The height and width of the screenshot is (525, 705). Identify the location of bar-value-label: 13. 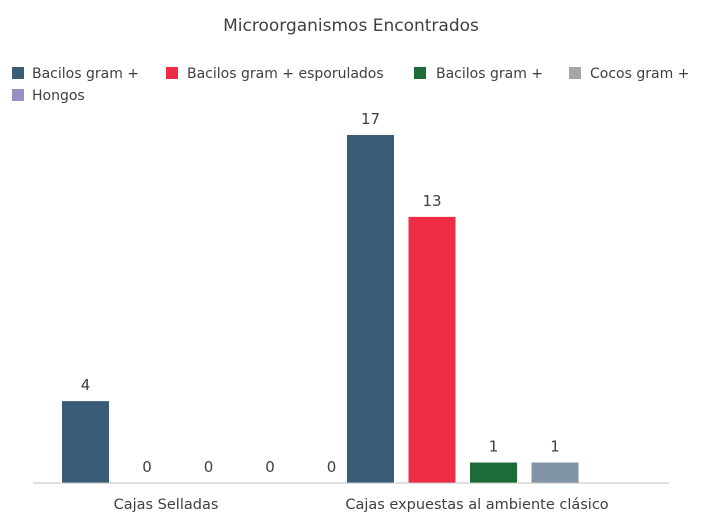
(431, 201).